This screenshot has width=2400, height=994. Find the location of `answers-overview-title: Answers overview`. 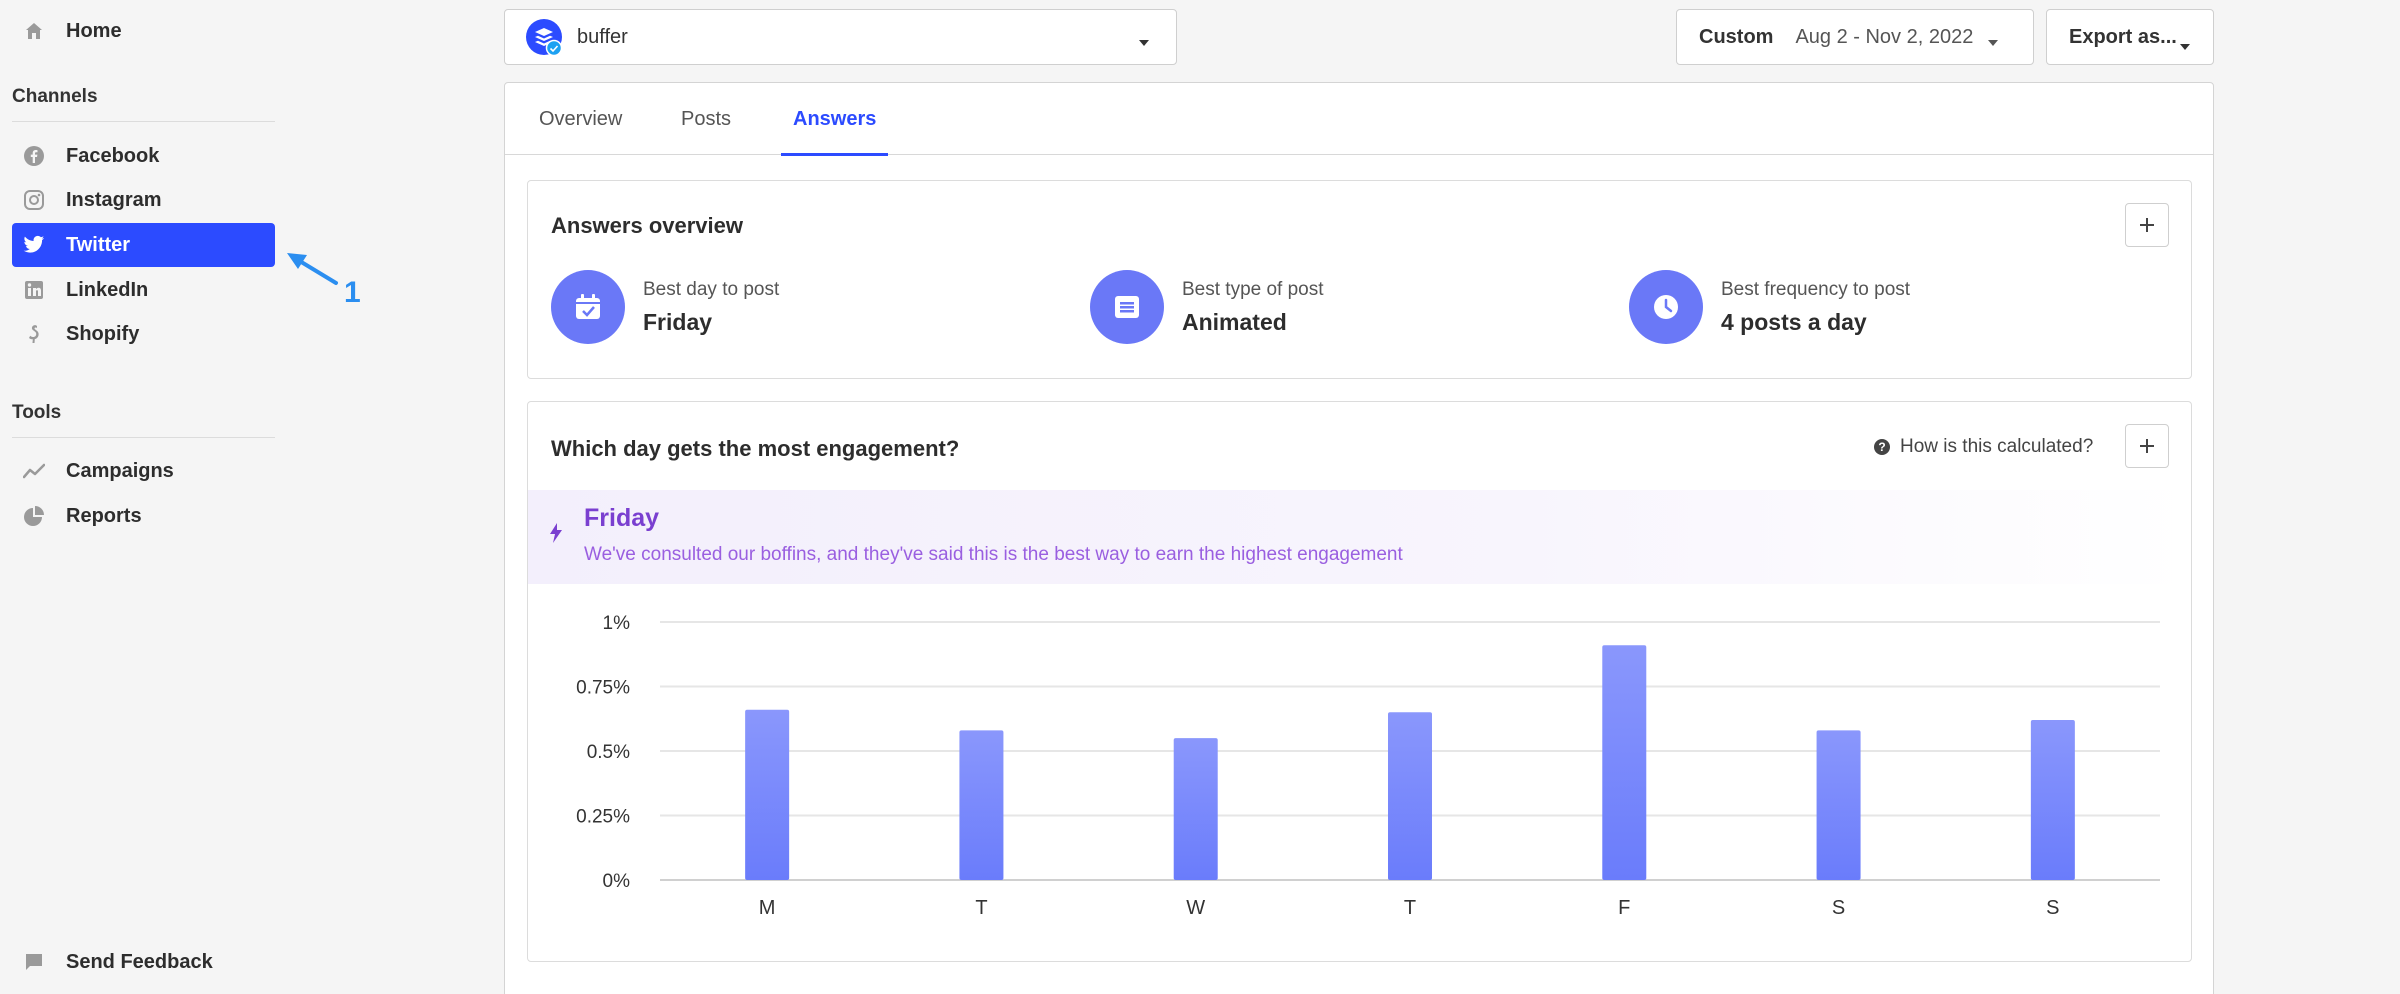

answers-overview-title: Answers overview is located at coordinates (647, 225).